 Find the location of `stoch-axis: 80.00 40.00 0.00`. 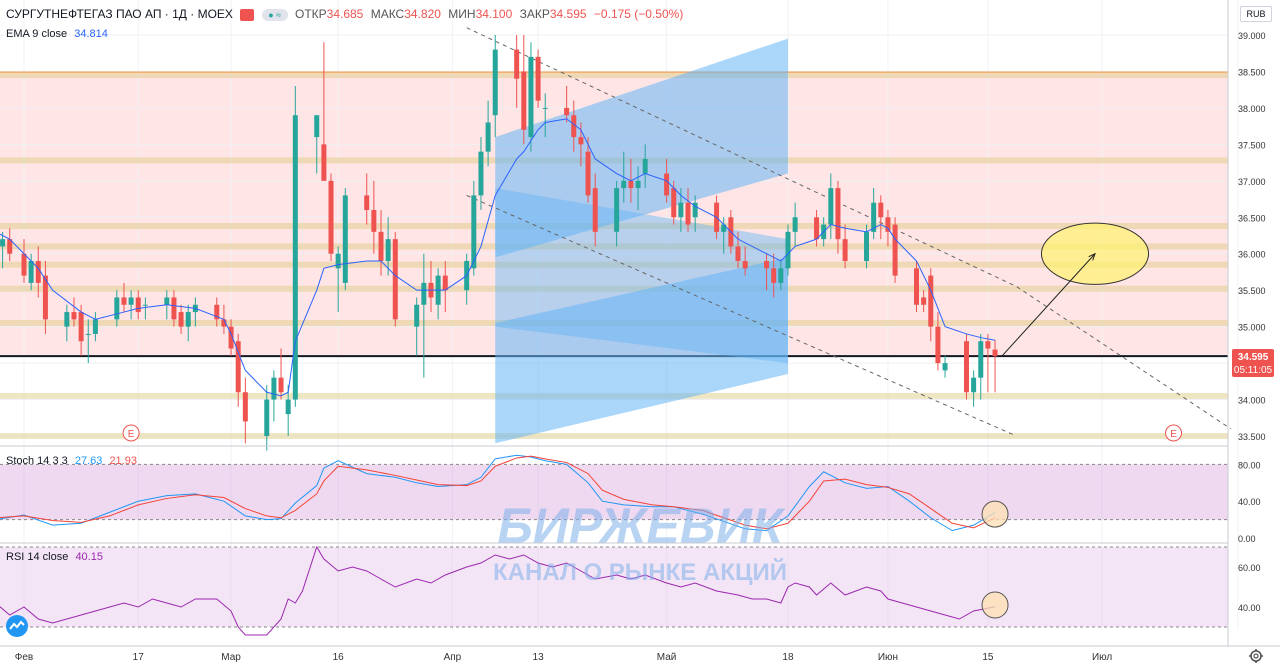

stoch-axis: 80.00 40.00 0.00 is located at coordinates (1249, 502).